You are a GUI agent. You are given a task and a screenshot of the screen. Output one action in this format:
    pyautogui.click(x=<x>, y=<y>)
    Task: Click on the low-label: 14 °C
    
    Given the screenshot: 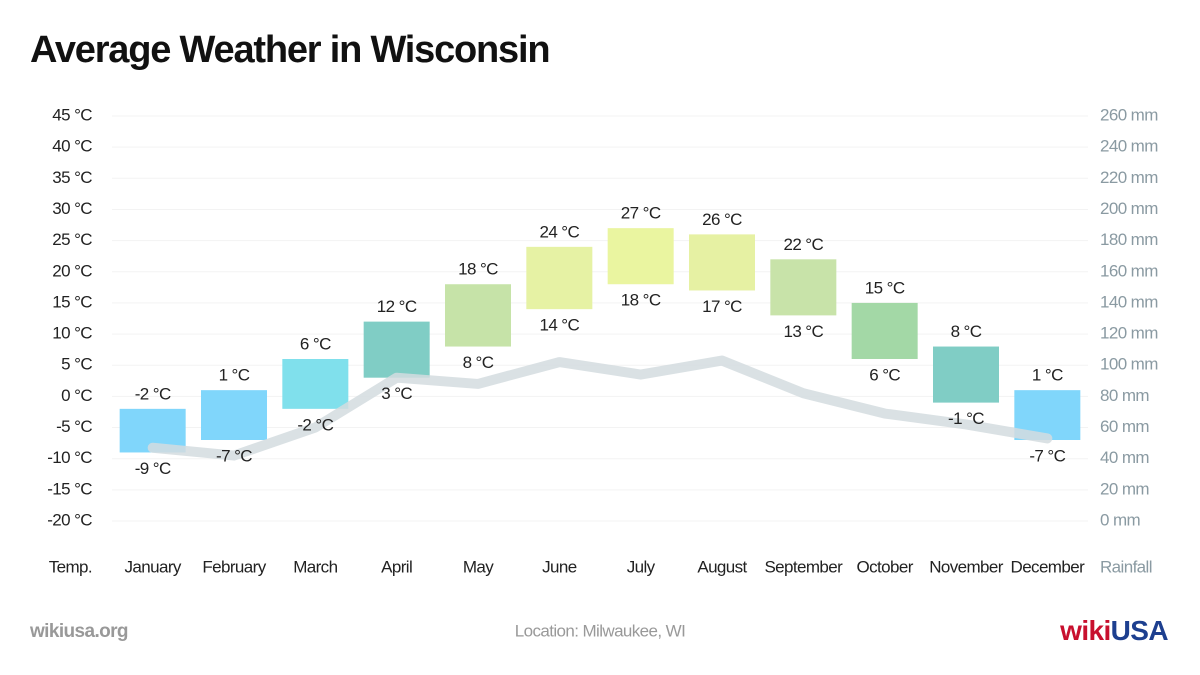 What is the action you would take?
    pyautogui.click(x=559, y=325)
    